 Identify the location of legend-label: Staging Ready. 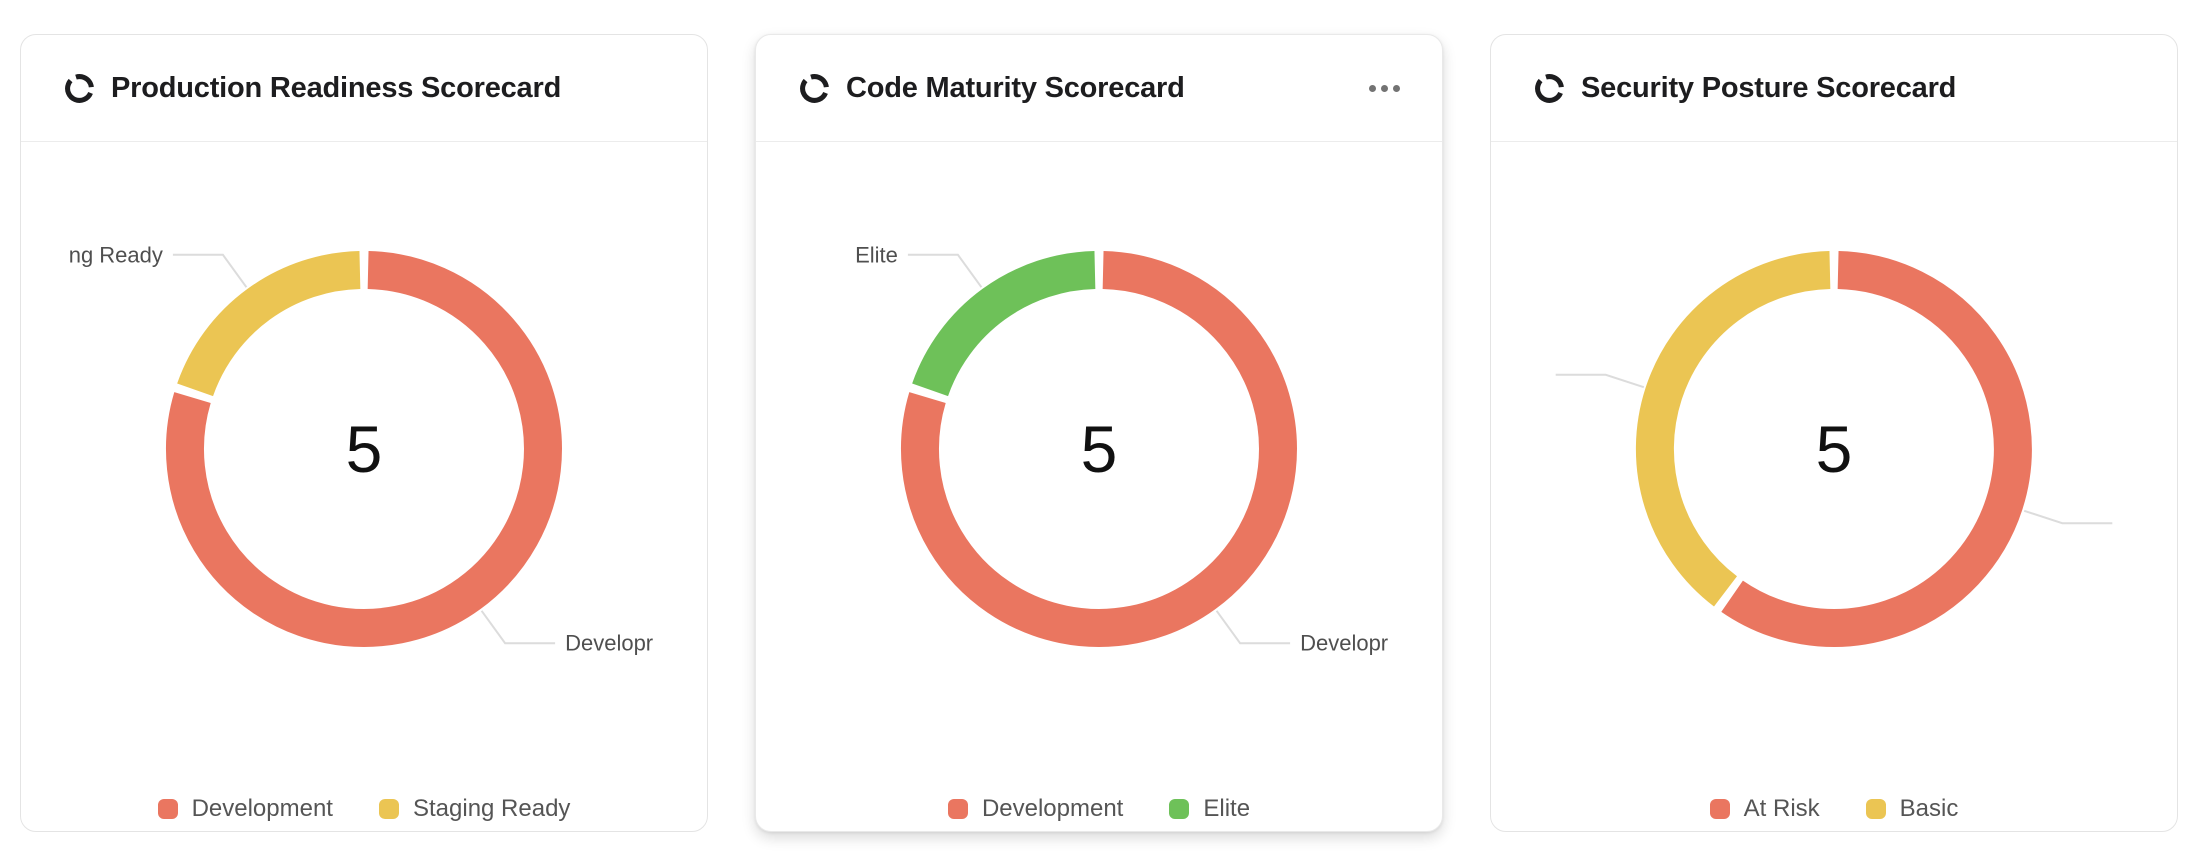
(491, 808).